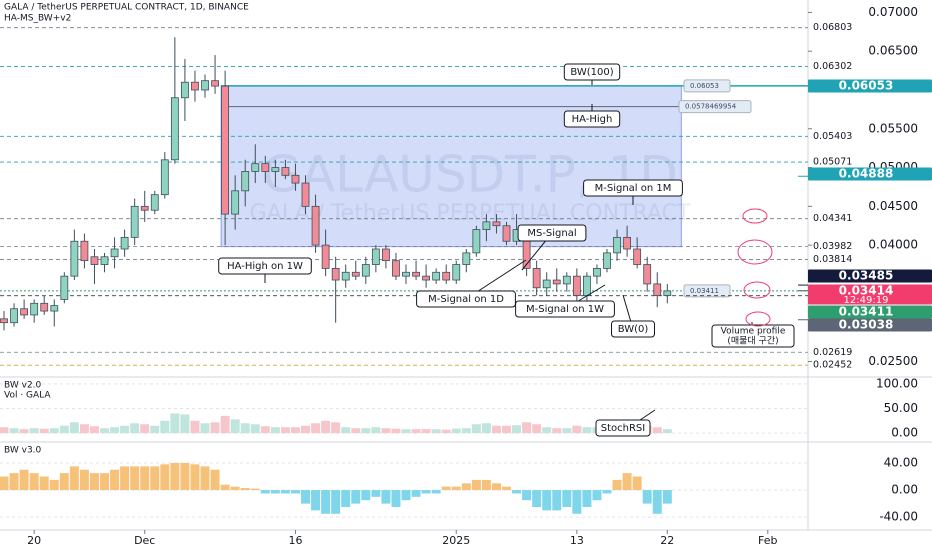  I want to click on alert-circles, so click(755, 267).